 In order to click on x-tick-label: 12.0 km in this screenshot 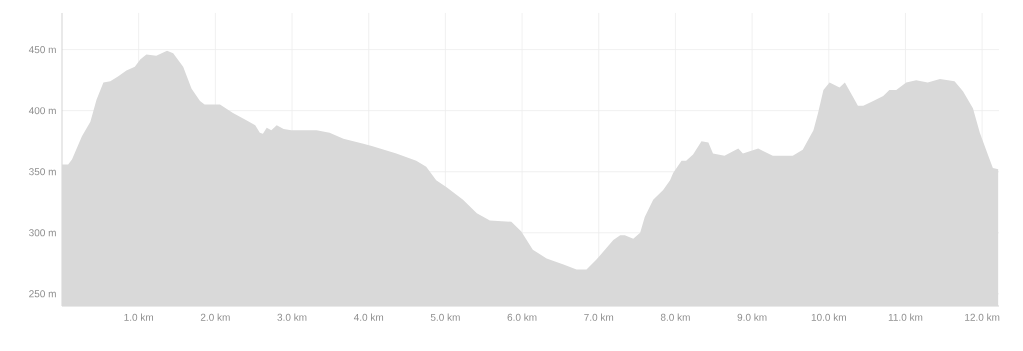, I will do `click(982, 317)`.